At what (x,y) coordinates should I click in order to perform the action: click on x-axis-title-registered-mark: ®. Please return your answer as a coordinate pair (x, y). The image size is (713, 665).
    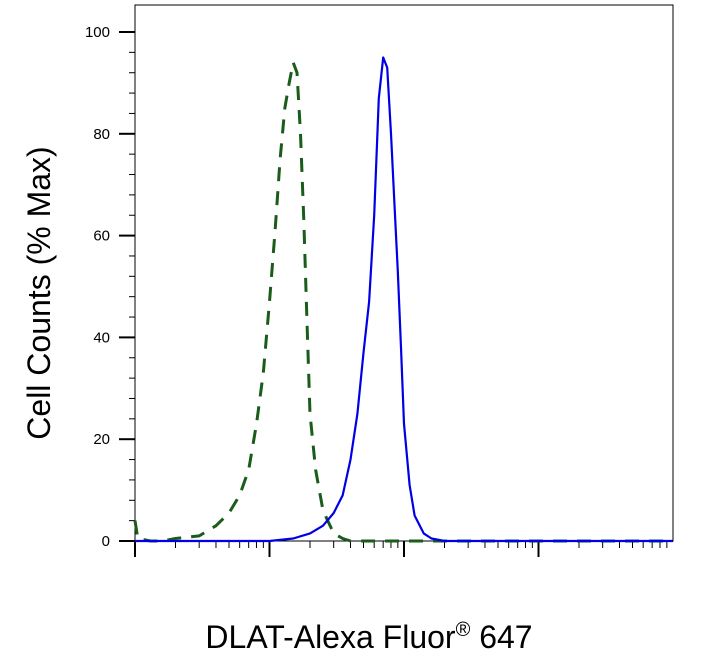
    Looking at the image, I should click on (463, 630).